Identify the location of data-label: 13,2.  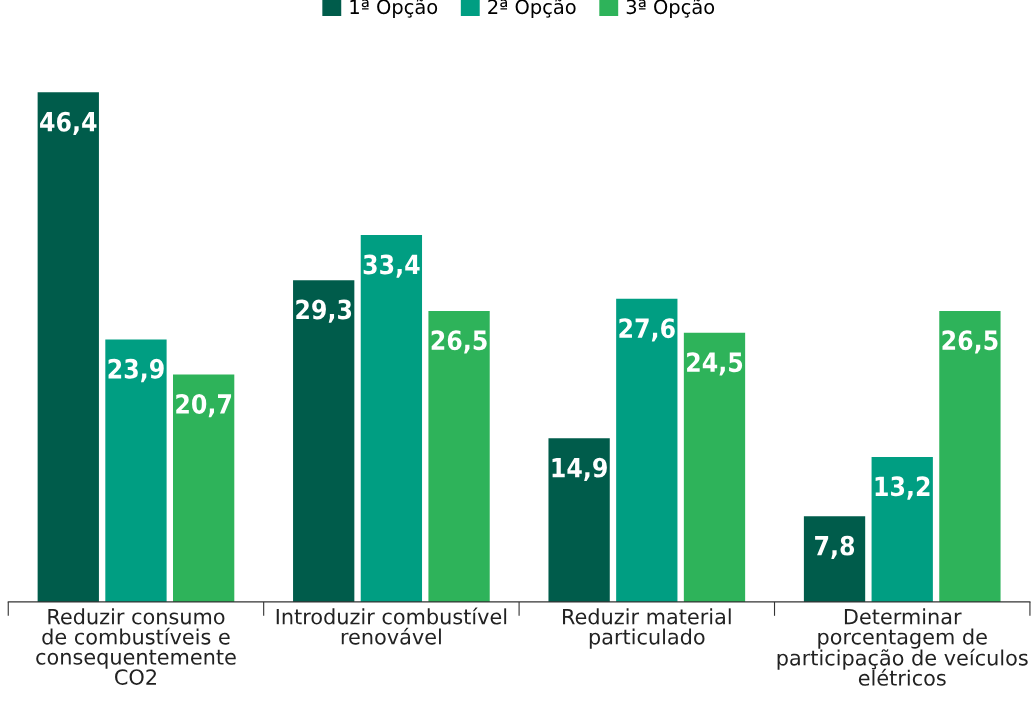
(902, 488).